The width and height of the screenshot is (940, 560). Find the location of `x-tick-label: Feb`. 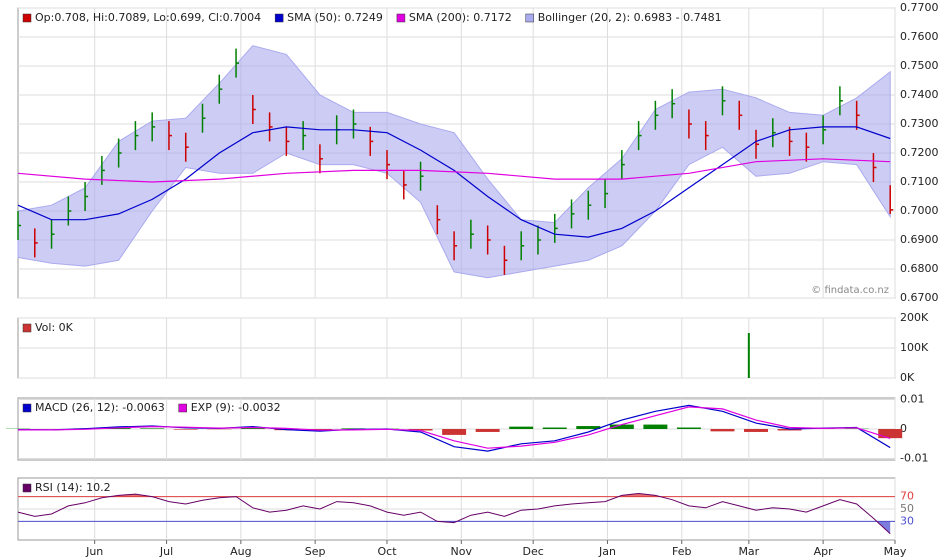

x-tick-label: Feb is located at coordinates (681, 551).